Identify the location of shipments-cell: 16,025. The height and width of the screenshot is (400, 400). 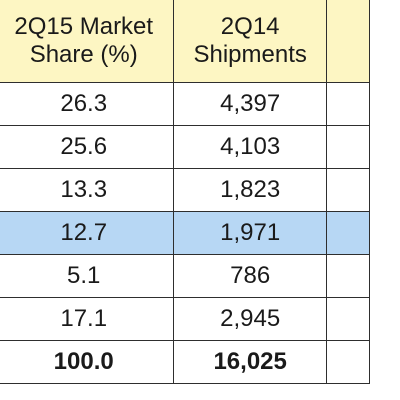
(250, 362).